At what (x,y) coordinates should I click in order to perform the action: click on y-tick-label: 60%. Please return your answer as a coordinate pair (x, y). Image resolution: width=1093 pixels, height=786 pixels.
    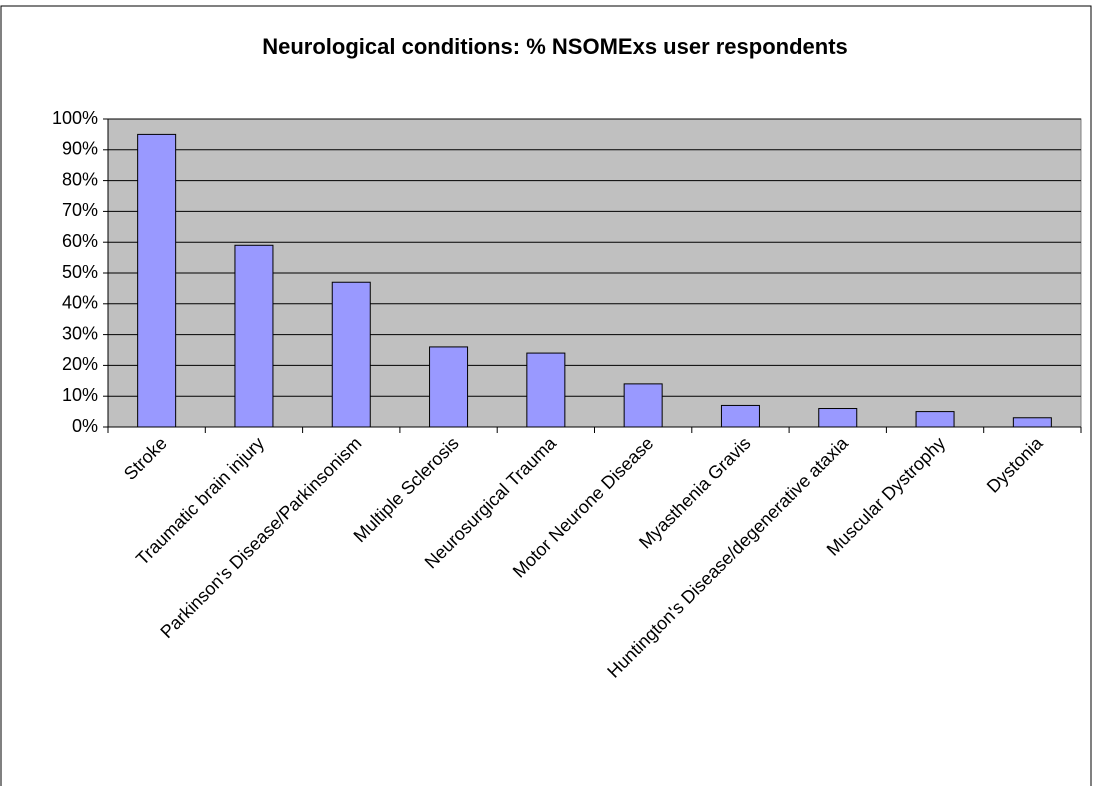
    Looking at the image, I should click on (80, 241).